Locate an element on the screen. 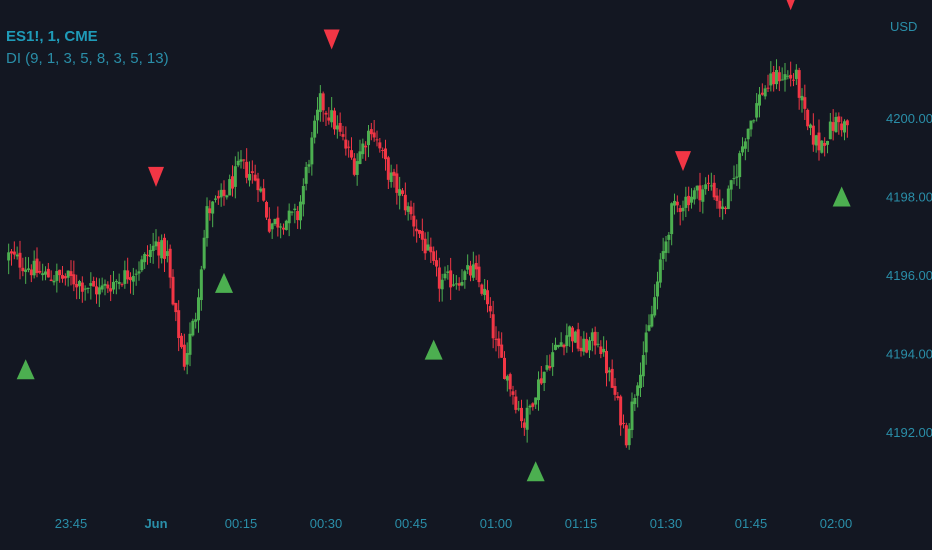 The image size is (932, 550). x-tick-label: 02:00 is located at coordinates (836, 523).